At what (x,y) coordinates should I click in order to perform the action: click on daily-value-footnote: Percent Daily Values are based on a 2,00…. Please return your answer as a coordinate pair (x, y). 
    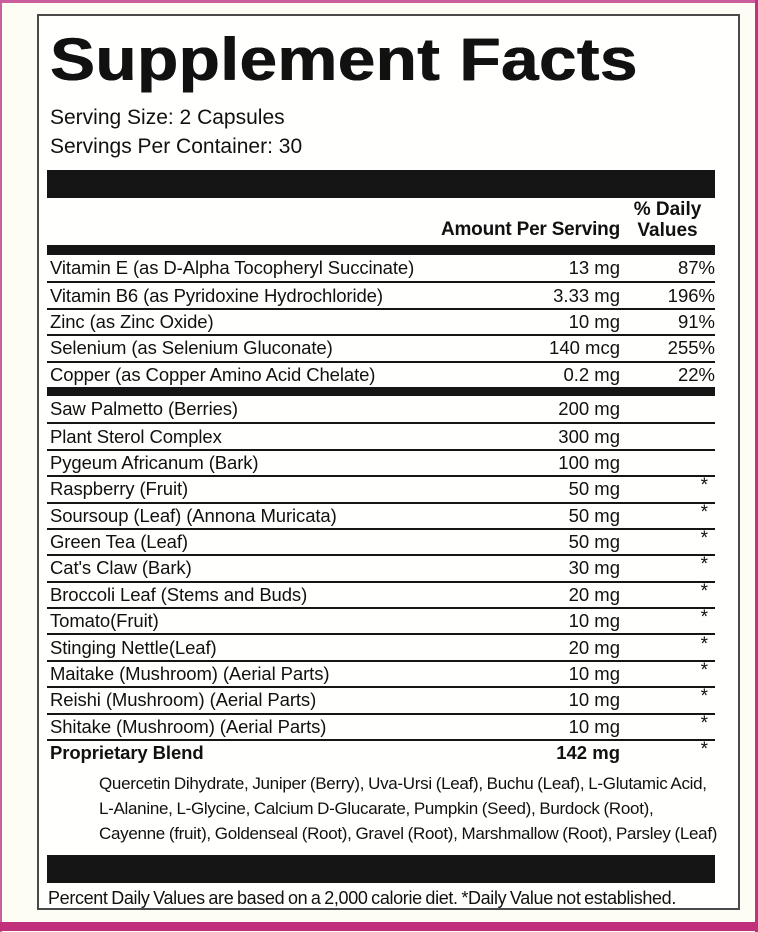
    Looking at the image, I should click on (362, 898).